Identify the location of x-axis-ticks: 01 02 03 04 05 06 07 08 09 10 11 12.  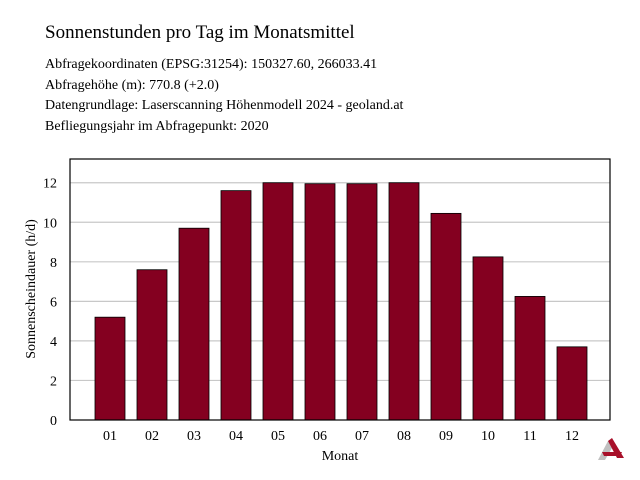
(341, 436).